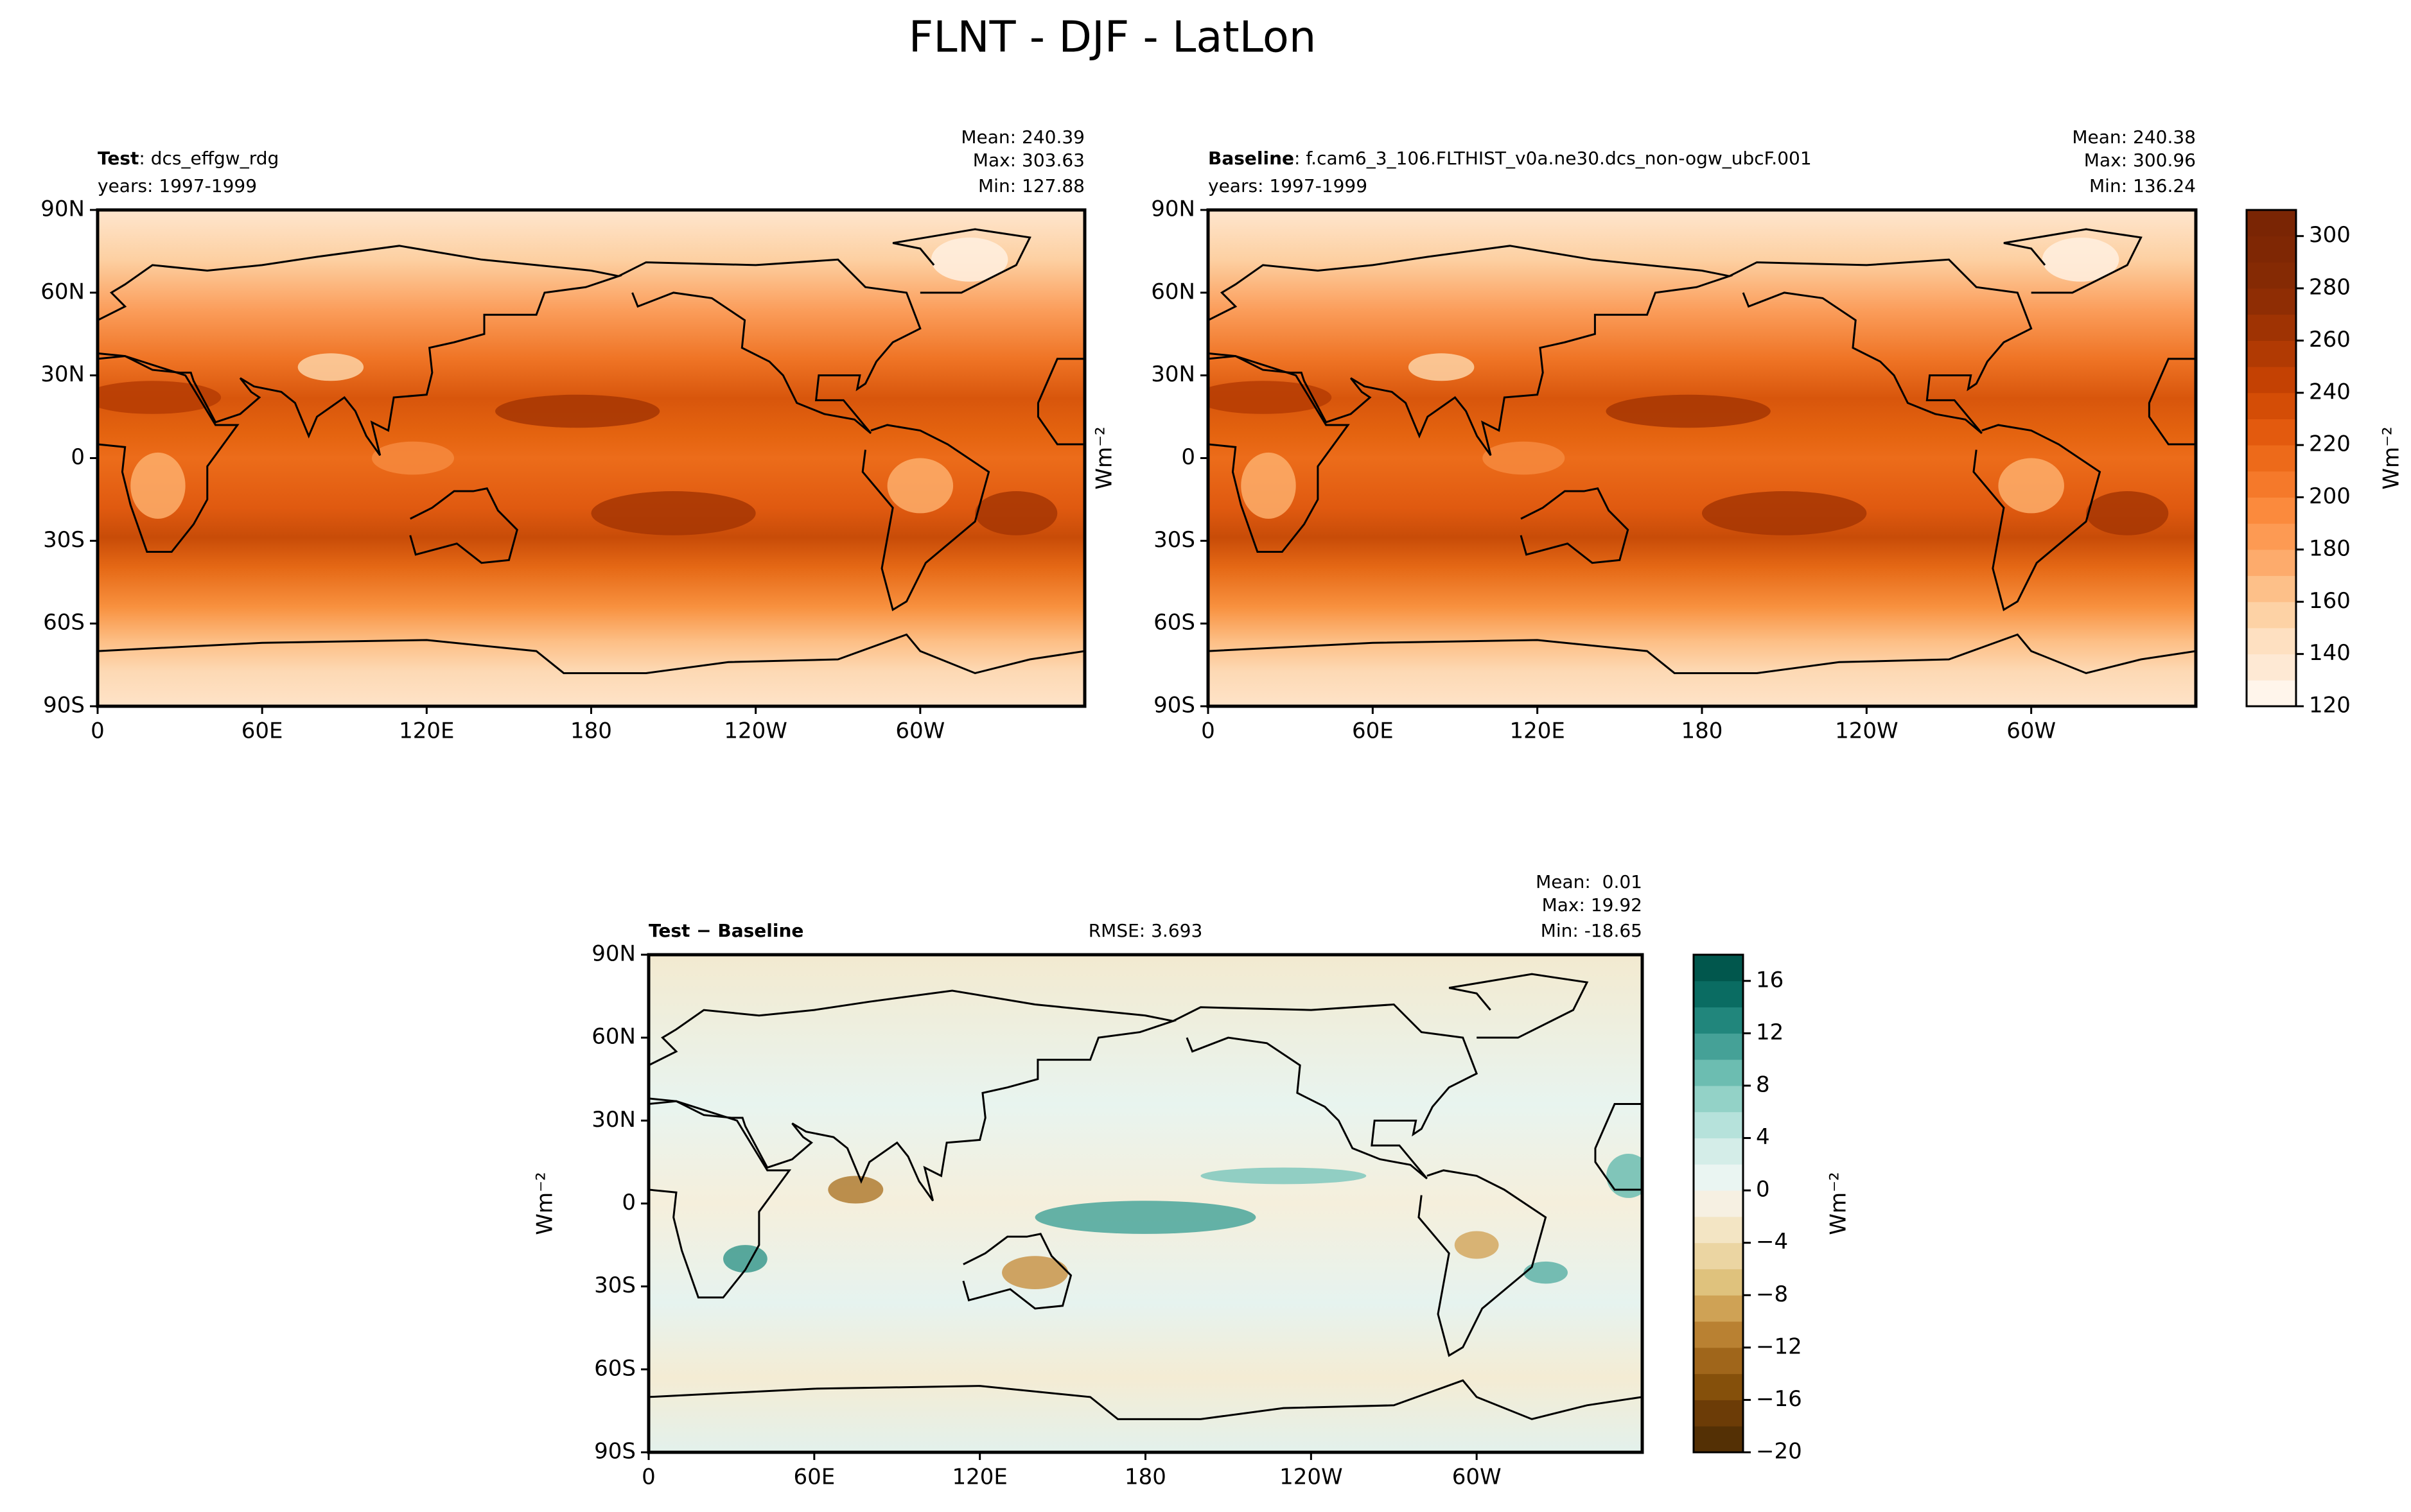 The height and width of the screenshot is (1512, 2411). Describe the element at coordinates (1763, 1084) in the screenshot. I see `colorbar-tick-label: 8` at that location.